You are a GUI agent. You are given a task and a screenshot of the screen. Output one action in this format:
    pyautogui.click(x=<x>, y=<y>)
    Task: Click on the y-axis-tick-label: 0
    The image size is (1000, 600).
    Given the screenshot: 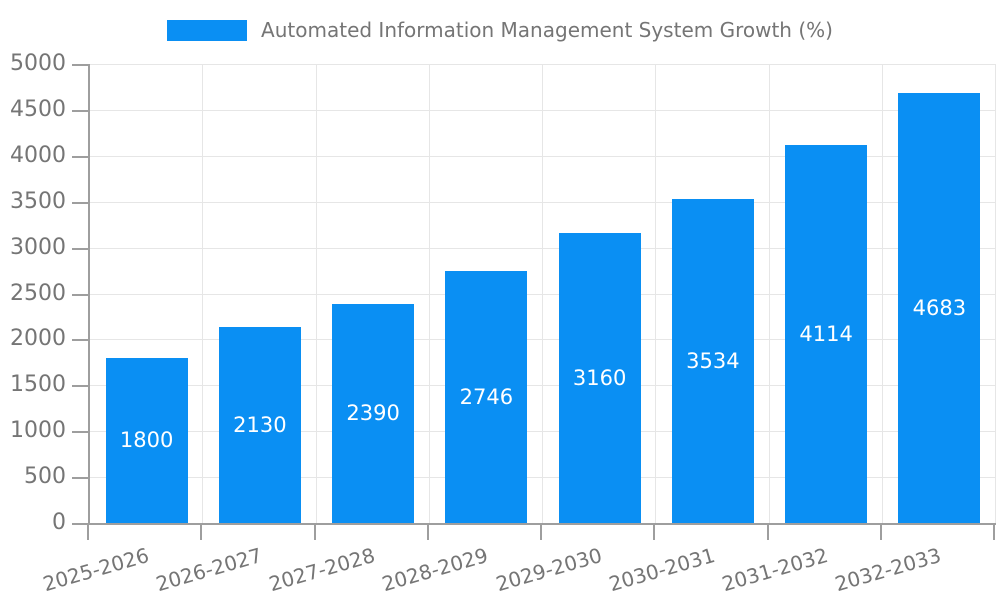 What is the action you would take?
    pyautogui.click(x=59, y=522)
    